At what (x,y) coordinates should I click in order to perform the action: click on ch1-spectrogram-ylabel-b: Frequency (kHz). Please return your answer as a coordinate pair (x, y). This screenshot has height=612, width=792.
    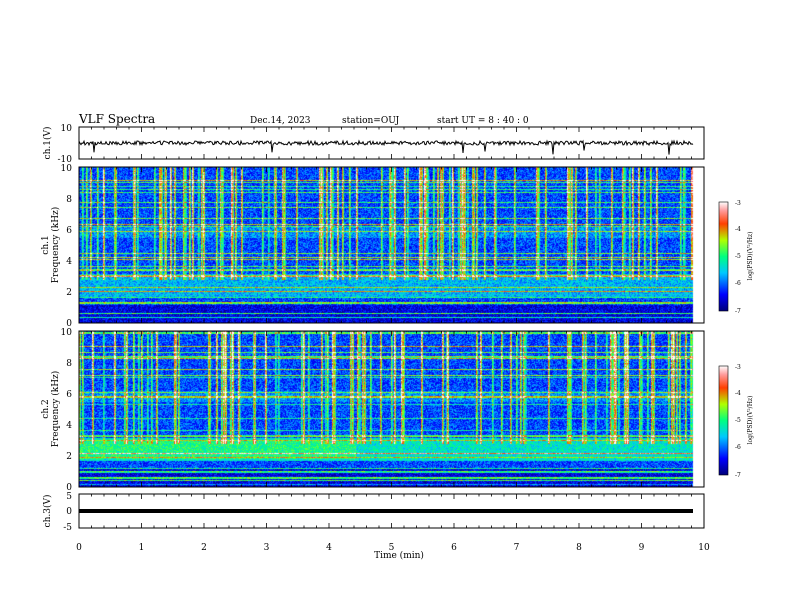
    Looking at the image, I should click on (55, 245).